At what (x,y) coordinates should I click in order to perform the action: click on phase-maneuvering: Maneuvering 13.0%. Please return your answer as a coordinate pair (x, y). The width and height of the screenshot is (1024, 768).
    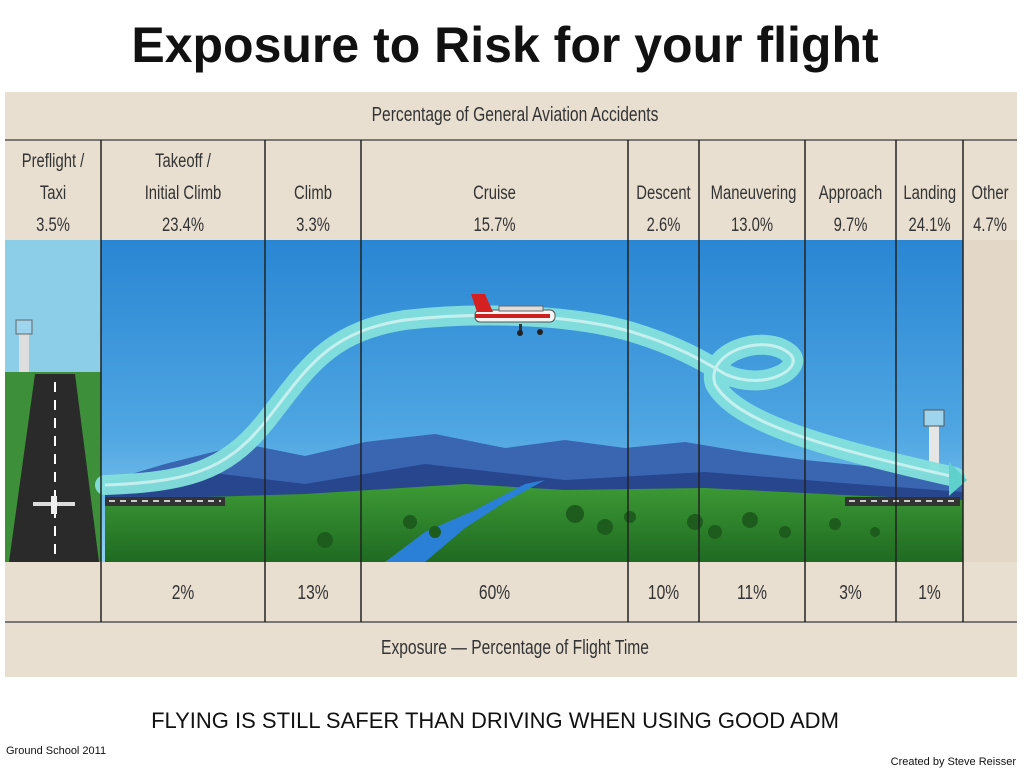
    Looking at the image, I should click on (753, 209).